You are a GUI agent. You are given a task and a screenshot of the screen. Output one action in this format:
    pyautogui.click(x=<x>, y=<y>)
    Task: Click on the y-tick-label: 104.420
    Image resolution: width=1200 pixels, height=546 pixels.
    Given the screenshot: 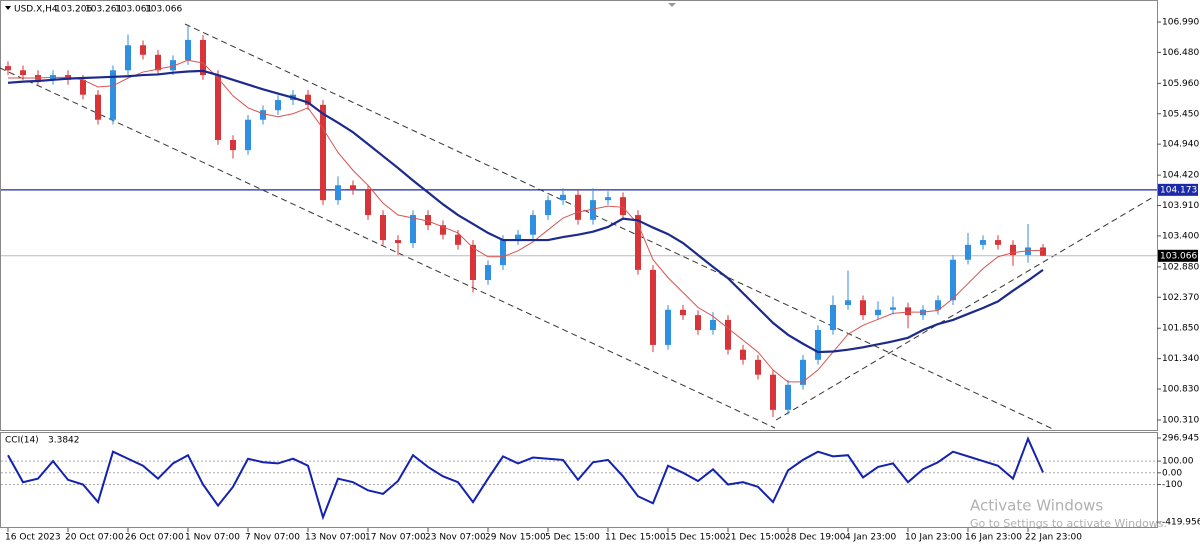 What is the action you would take?
    pyautogui.click(x=1180, y=176)
    